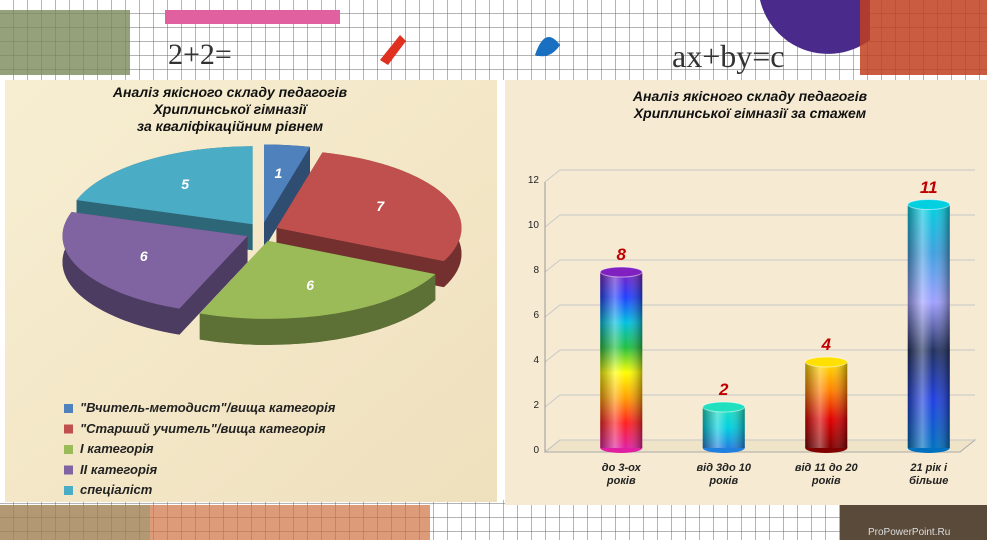  Describe the element at coordinates (533, 180) in the screenshot. I see `y-tick-label: 12` at that location.